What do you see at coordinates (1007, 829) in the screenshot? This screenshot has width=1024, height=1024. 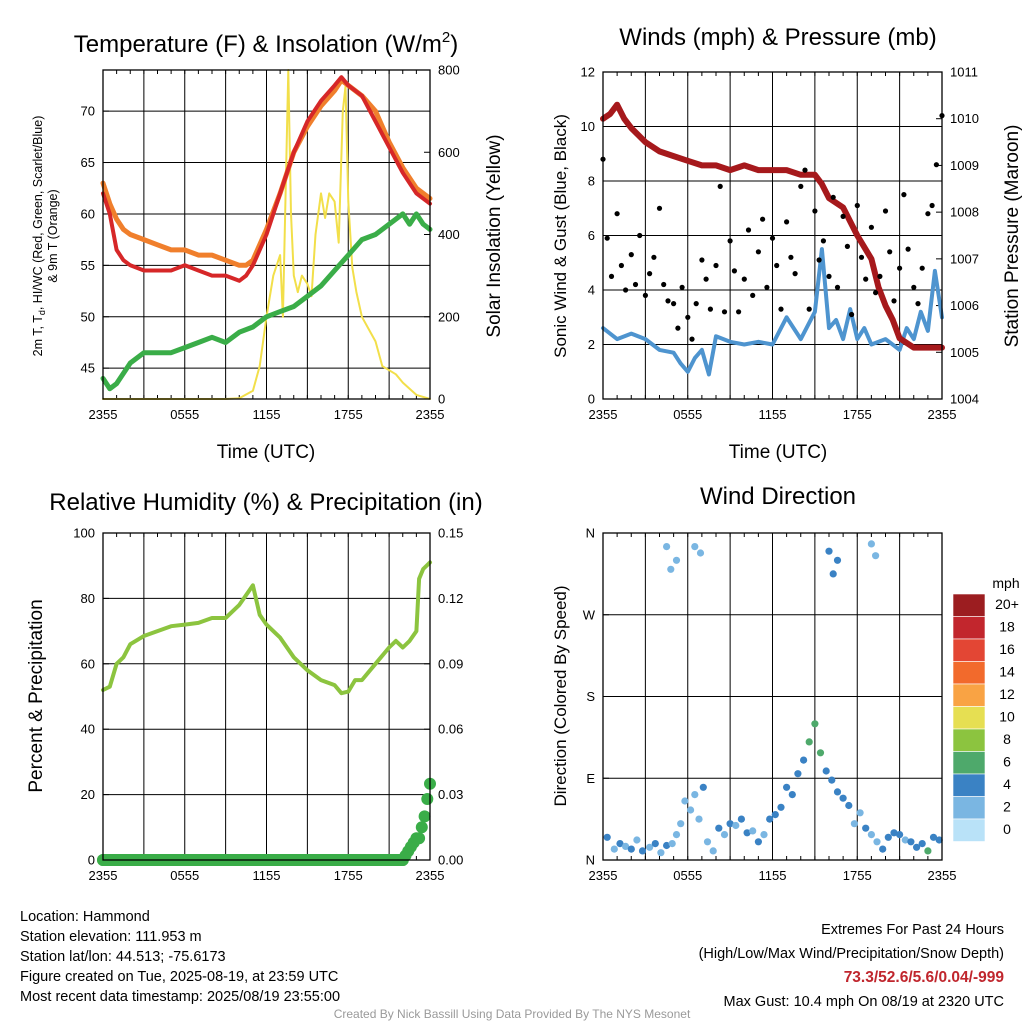 I see `legend-label: 0` at bounding box center [1007, 829].